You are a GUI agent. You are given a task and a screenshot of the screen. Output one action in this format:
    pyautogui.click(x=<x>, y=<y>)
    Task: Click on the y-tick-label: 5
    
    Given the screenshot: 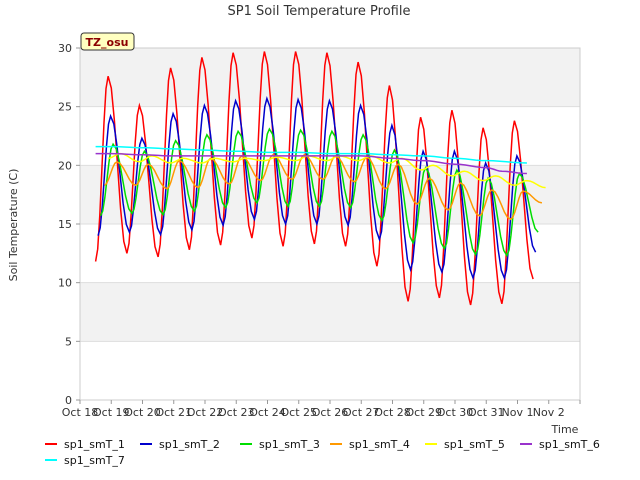 What is the action you would take?
    pyautogui.click(x=68, y=341)
    